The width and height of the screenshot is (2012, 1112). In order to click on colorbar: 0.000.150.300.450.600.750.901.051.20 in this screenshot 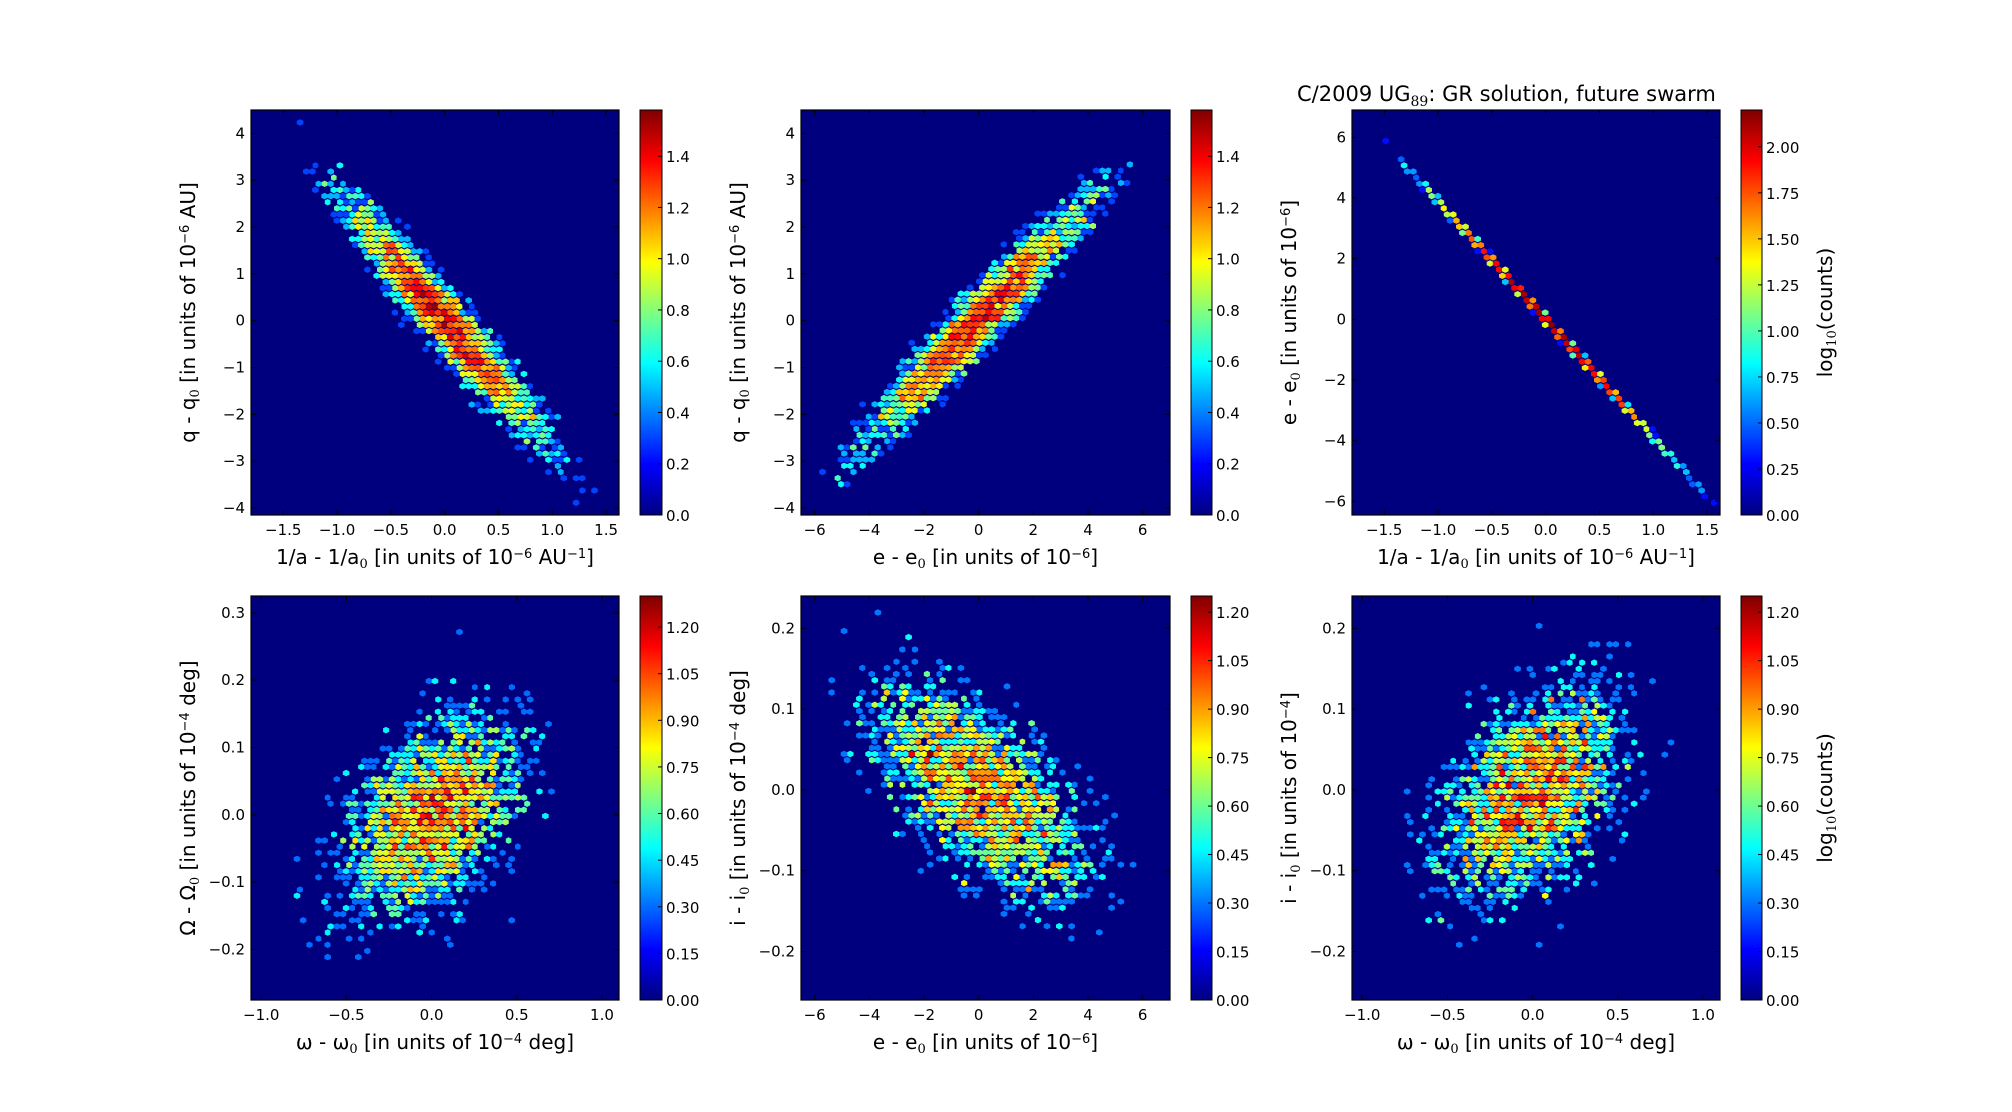, I will do `click(669, 802)`.